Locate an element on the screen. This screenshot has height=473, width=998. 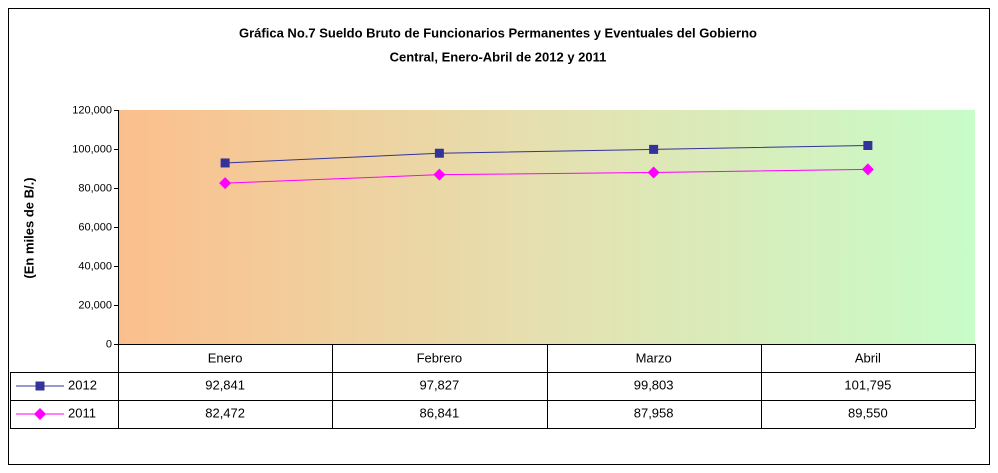
chart-title: Central, Enero-Abril de 2012 y 2011 is located at coordinates (498, 56).